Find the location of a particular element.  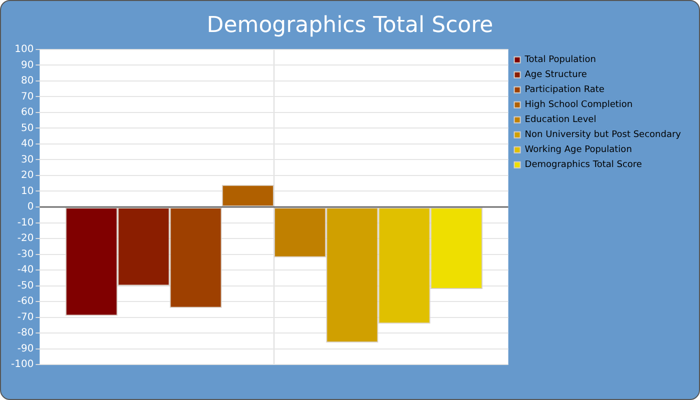

chart-title: Demographics Total Score is located at coordinates (350, 25).